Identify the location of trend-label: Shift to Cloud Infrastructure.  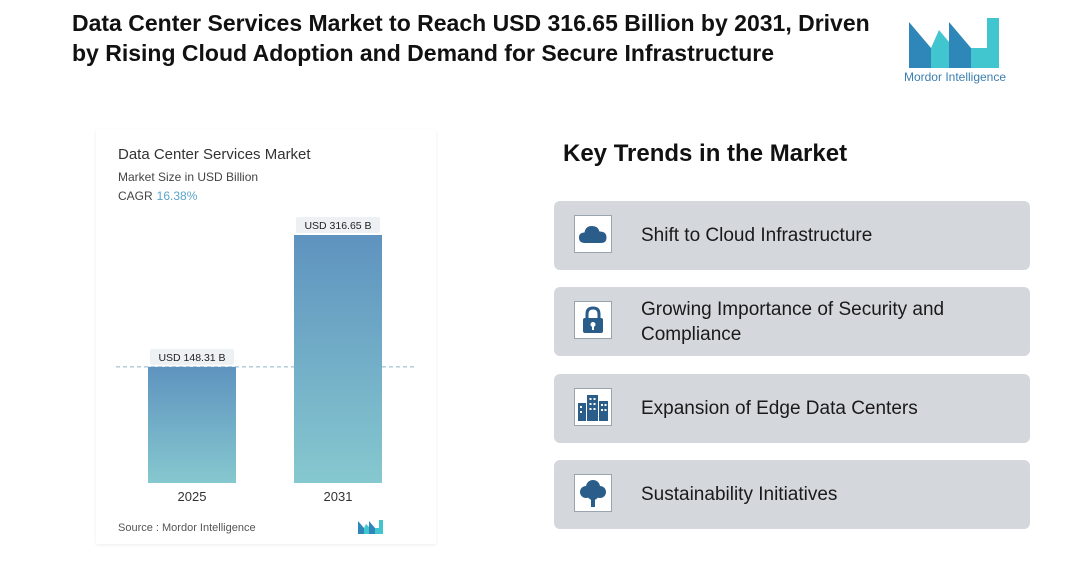
(757, 235).